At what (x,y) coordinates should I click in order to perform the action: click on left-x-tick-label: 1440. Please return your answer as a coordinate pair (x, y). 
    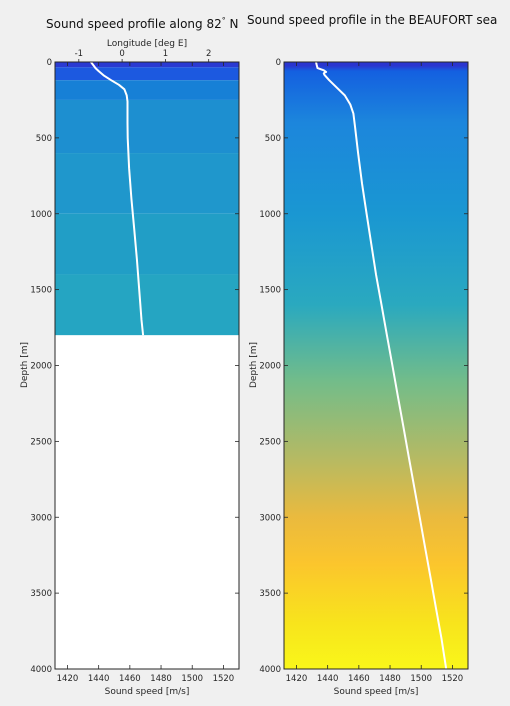
    Looking at the image, I should click on (99, 679).